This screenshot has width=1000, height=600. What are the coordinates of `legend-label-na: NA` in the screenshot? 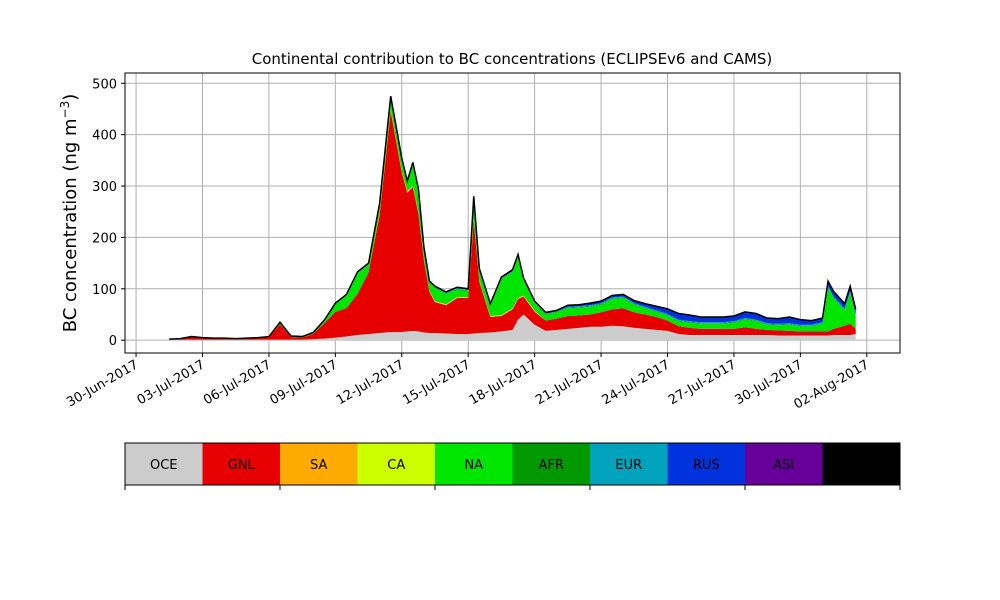 It's located at (473, 465).